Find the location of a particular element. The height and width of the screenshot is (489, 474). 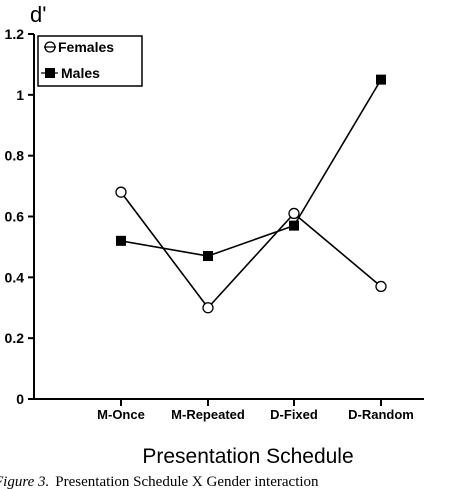

y-ticks: 0 0.2 0.4 0.6 0.8 1 1.2 is located at coordinates (19, 216).